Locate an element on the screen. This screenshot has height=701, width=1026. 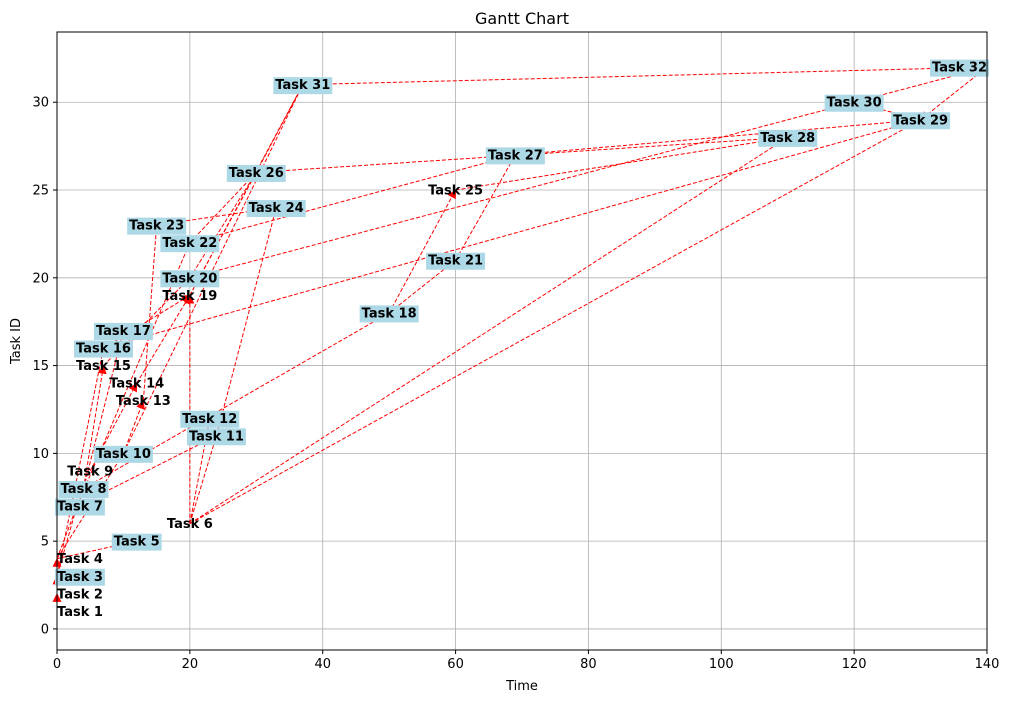
task-label: Task 30 is located at coordinates (854, 103).